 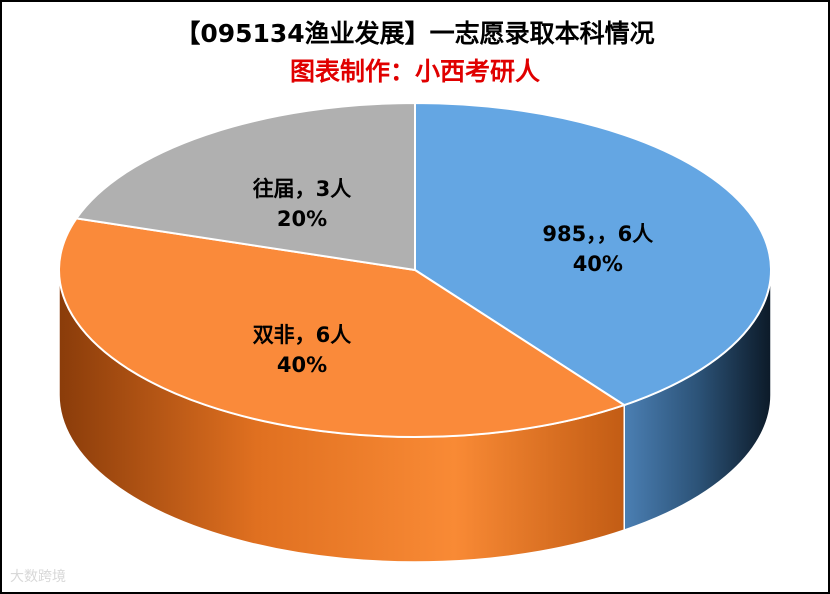 I want to click on slice-label-3: 往届，3人, so click(x=302, y=189).